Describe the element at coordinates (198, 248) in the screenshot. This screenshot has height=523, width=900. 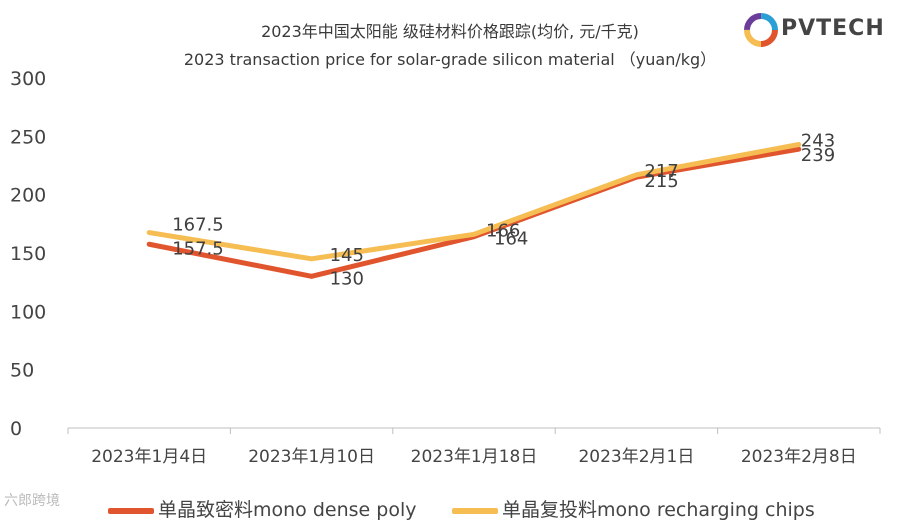
I see `data-label-series-1: 157.5` at that location.